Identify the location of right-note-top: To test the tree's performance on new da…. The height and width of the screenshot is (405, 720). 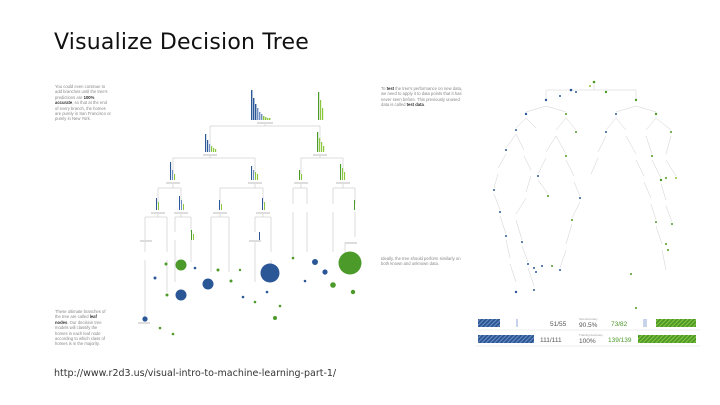
(422, 97).